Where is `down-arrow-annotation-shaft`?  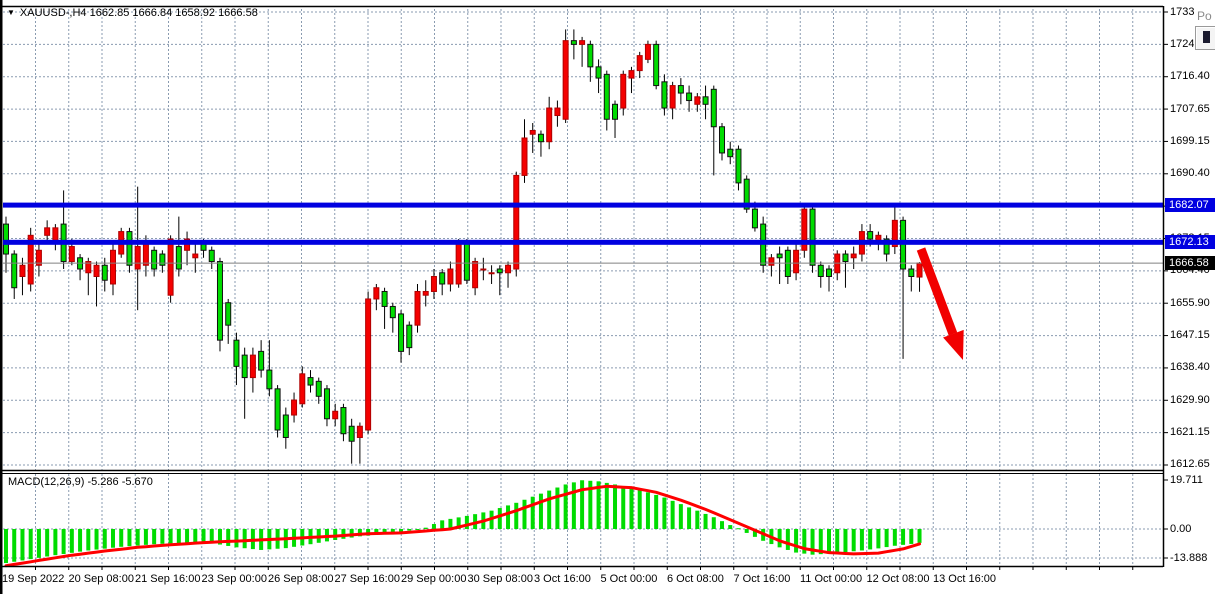
down-arrow-annotation-shaft is located at coordinates (937, 291).